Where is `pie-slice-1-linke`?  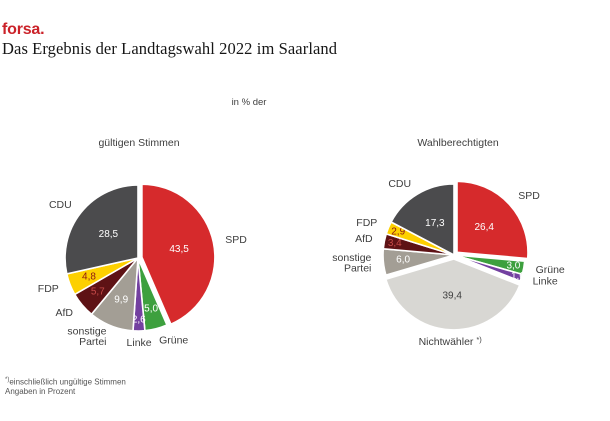
pie-slice-1-linke is located at coordinates (488, 268).